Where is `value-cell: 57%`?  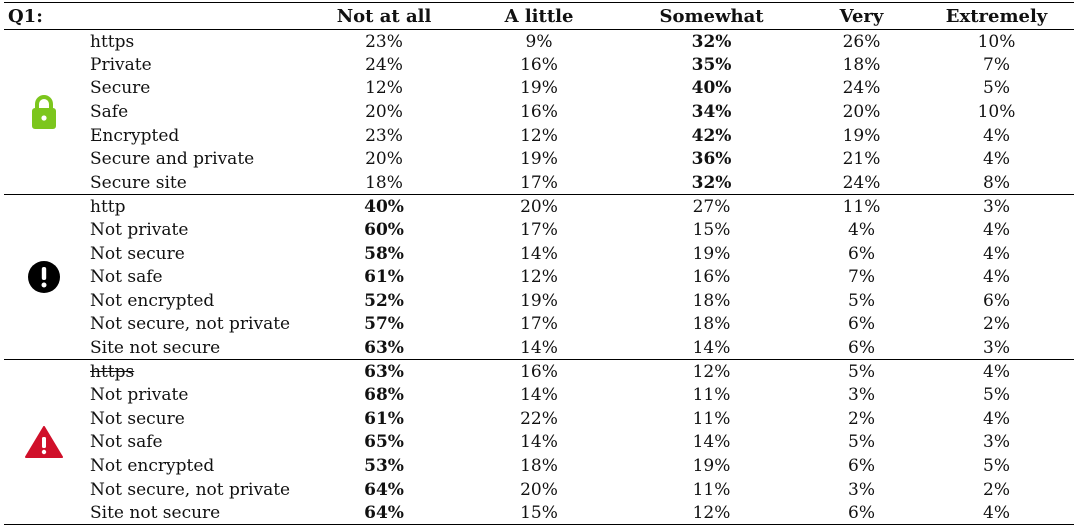 value-cell: 57% is located at coordinates (384, 324).